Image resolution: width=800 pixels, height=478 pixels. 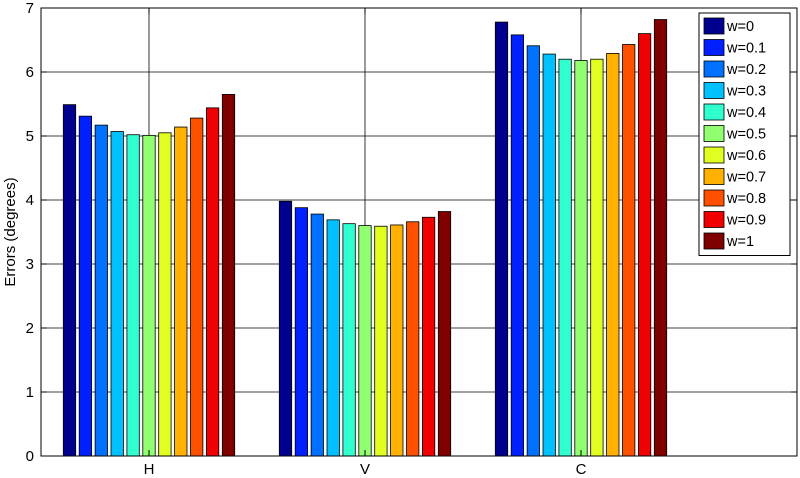 I want to click on y-axis-label: Errors (degrees), so click(x=10, y=231).